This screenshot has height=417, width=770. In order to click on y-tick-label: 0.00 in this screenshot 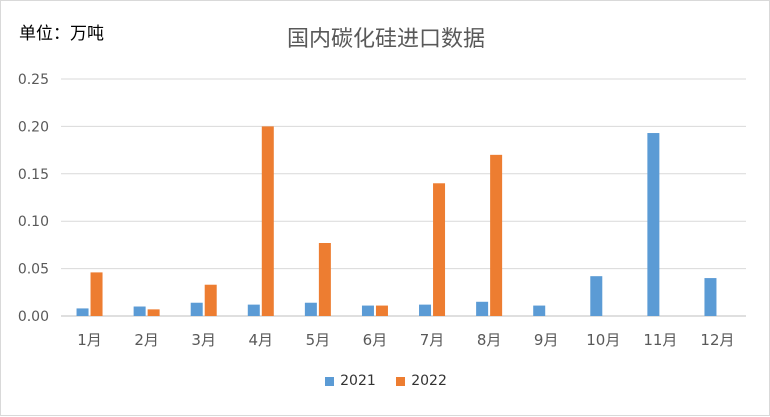, I will do `click(33, 317)`.